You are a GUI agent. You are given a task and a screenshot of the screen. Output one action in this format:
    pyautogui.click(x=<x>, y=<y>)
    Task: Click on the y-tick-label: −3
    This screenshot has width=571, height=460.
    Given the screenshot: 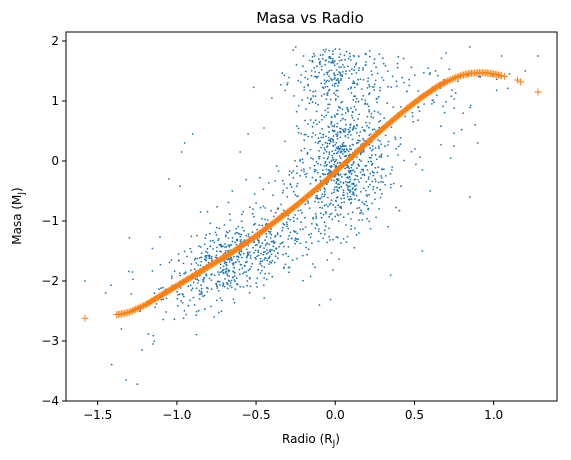 What is the action you would take?
    pyautogui.click(x=50, y=341)
    